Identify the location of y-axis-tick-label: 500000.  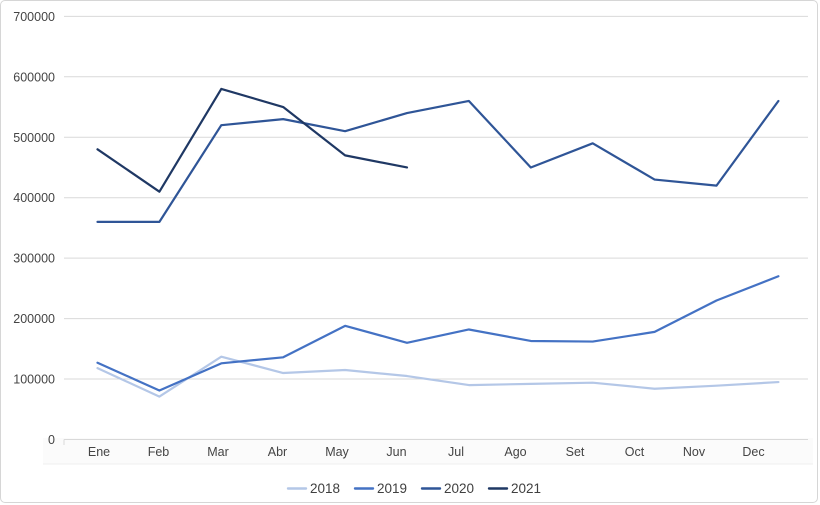
(34, 138).